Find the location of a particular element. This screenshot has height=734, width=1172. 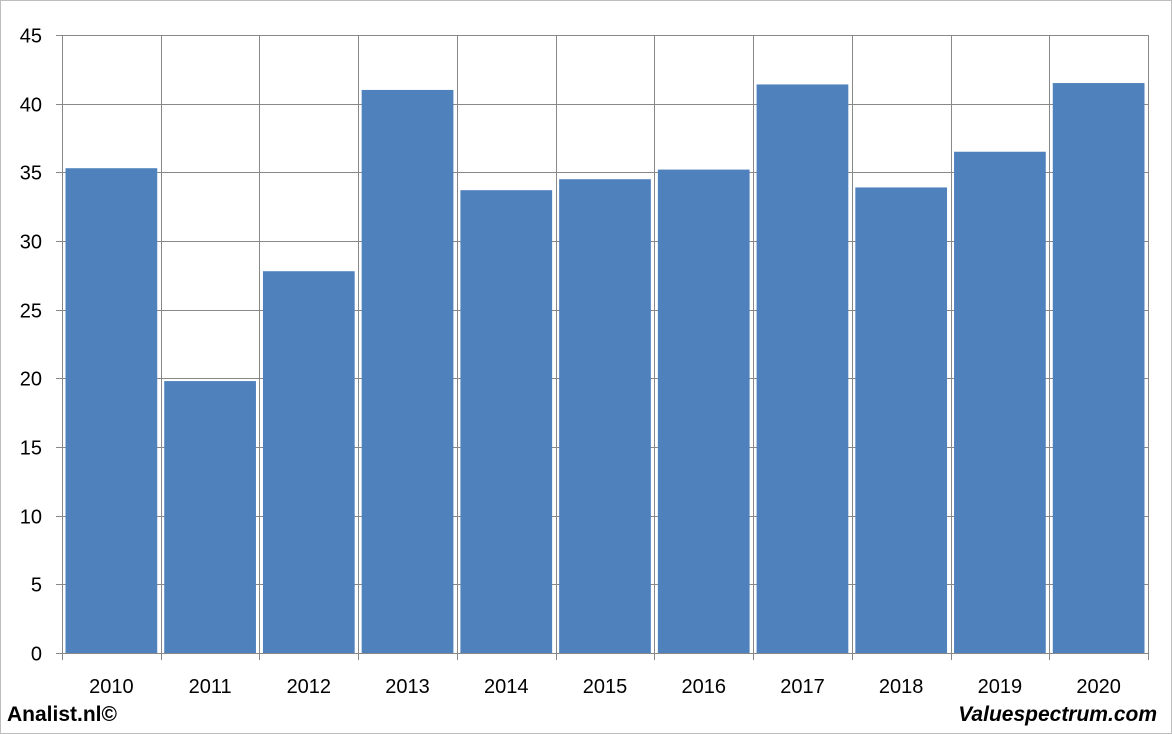

bar-2014 is located at coordinates (506, 422).